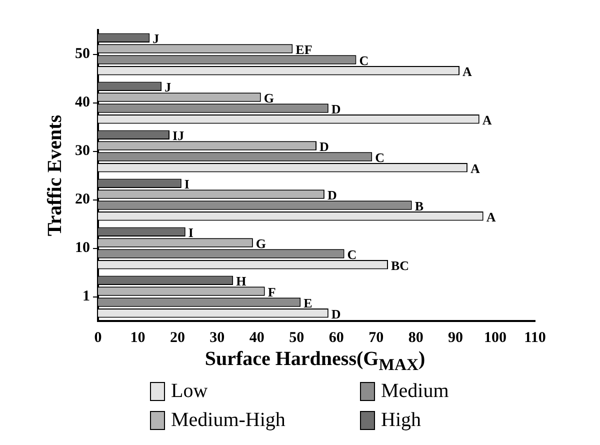 This screenshot has width=600, height=445. Describe the element at coordinates (376, 338) in the screenshot. I see `x-tick-label: 70` at that location.